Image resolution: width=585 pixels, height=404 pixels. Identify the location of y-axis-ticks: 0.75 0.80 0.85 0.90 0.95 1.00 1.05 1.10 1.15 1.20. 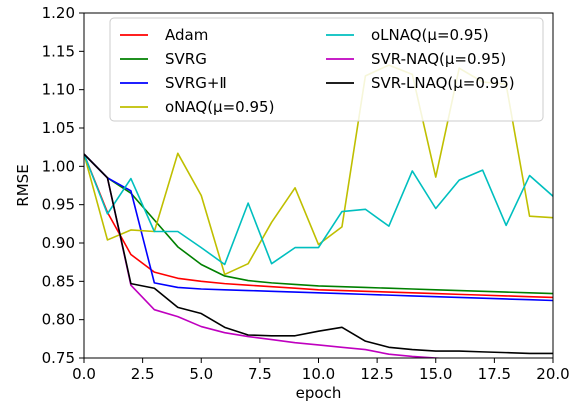
(63, 185).